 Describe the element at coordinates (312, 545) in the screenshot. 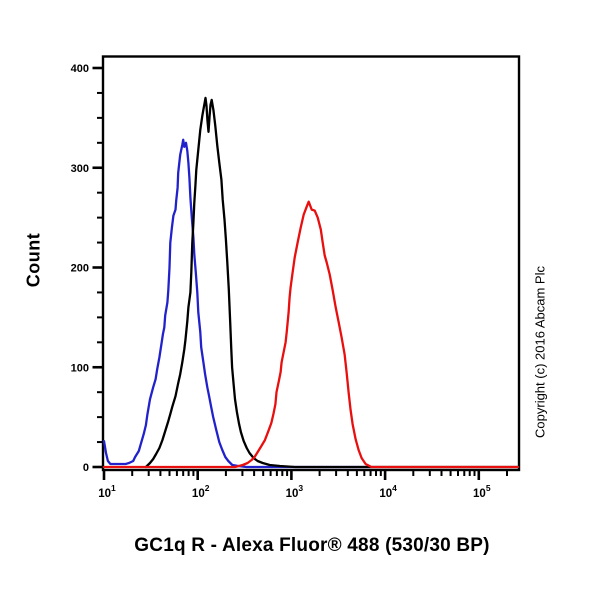

I see `chart-title: GC1q R - Alexa Fluor® 488 (530/30 BP)` at that location.